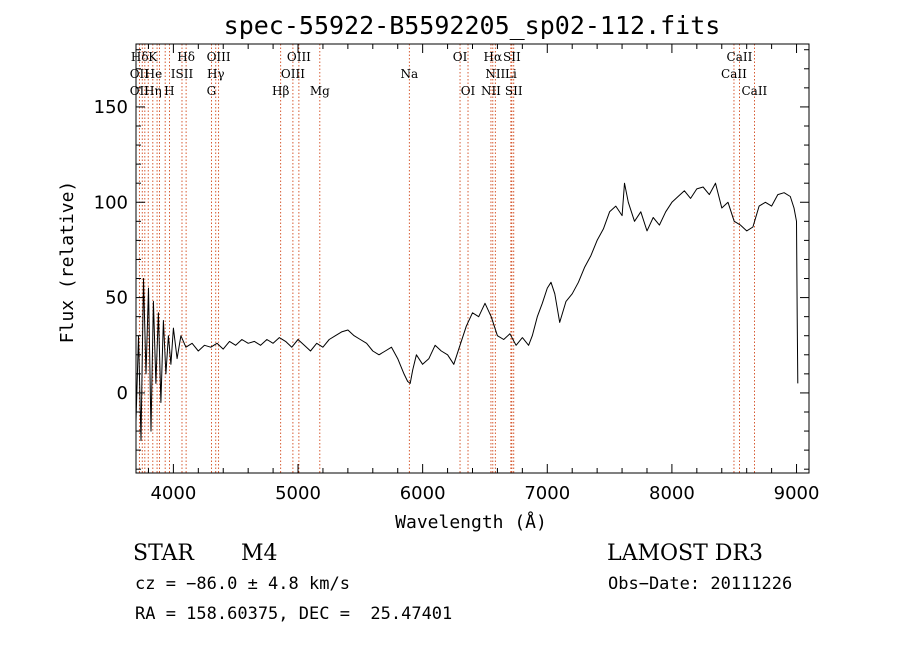 The width and height of the screenshot is (900, 649). Describe the element at coordinates (685, 553) in the screenshot. I see `survey-name: LAMOST DR3` at that location.